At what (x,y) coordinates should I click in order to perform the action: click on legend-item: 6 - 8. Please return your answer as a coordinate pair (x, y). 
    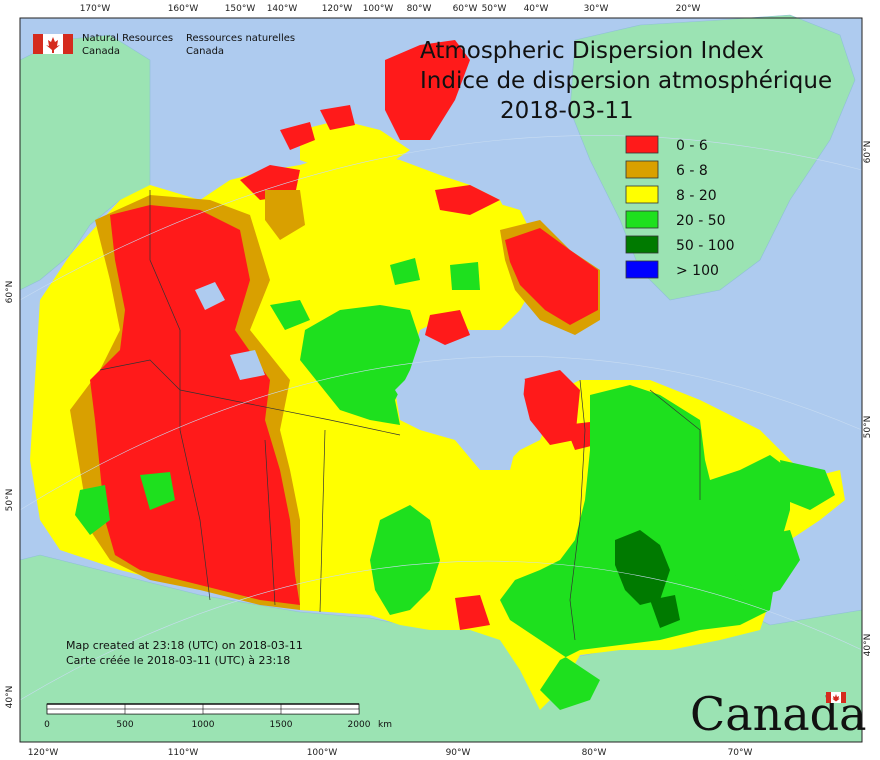
    Looking at the image, I should click on (666, 169).